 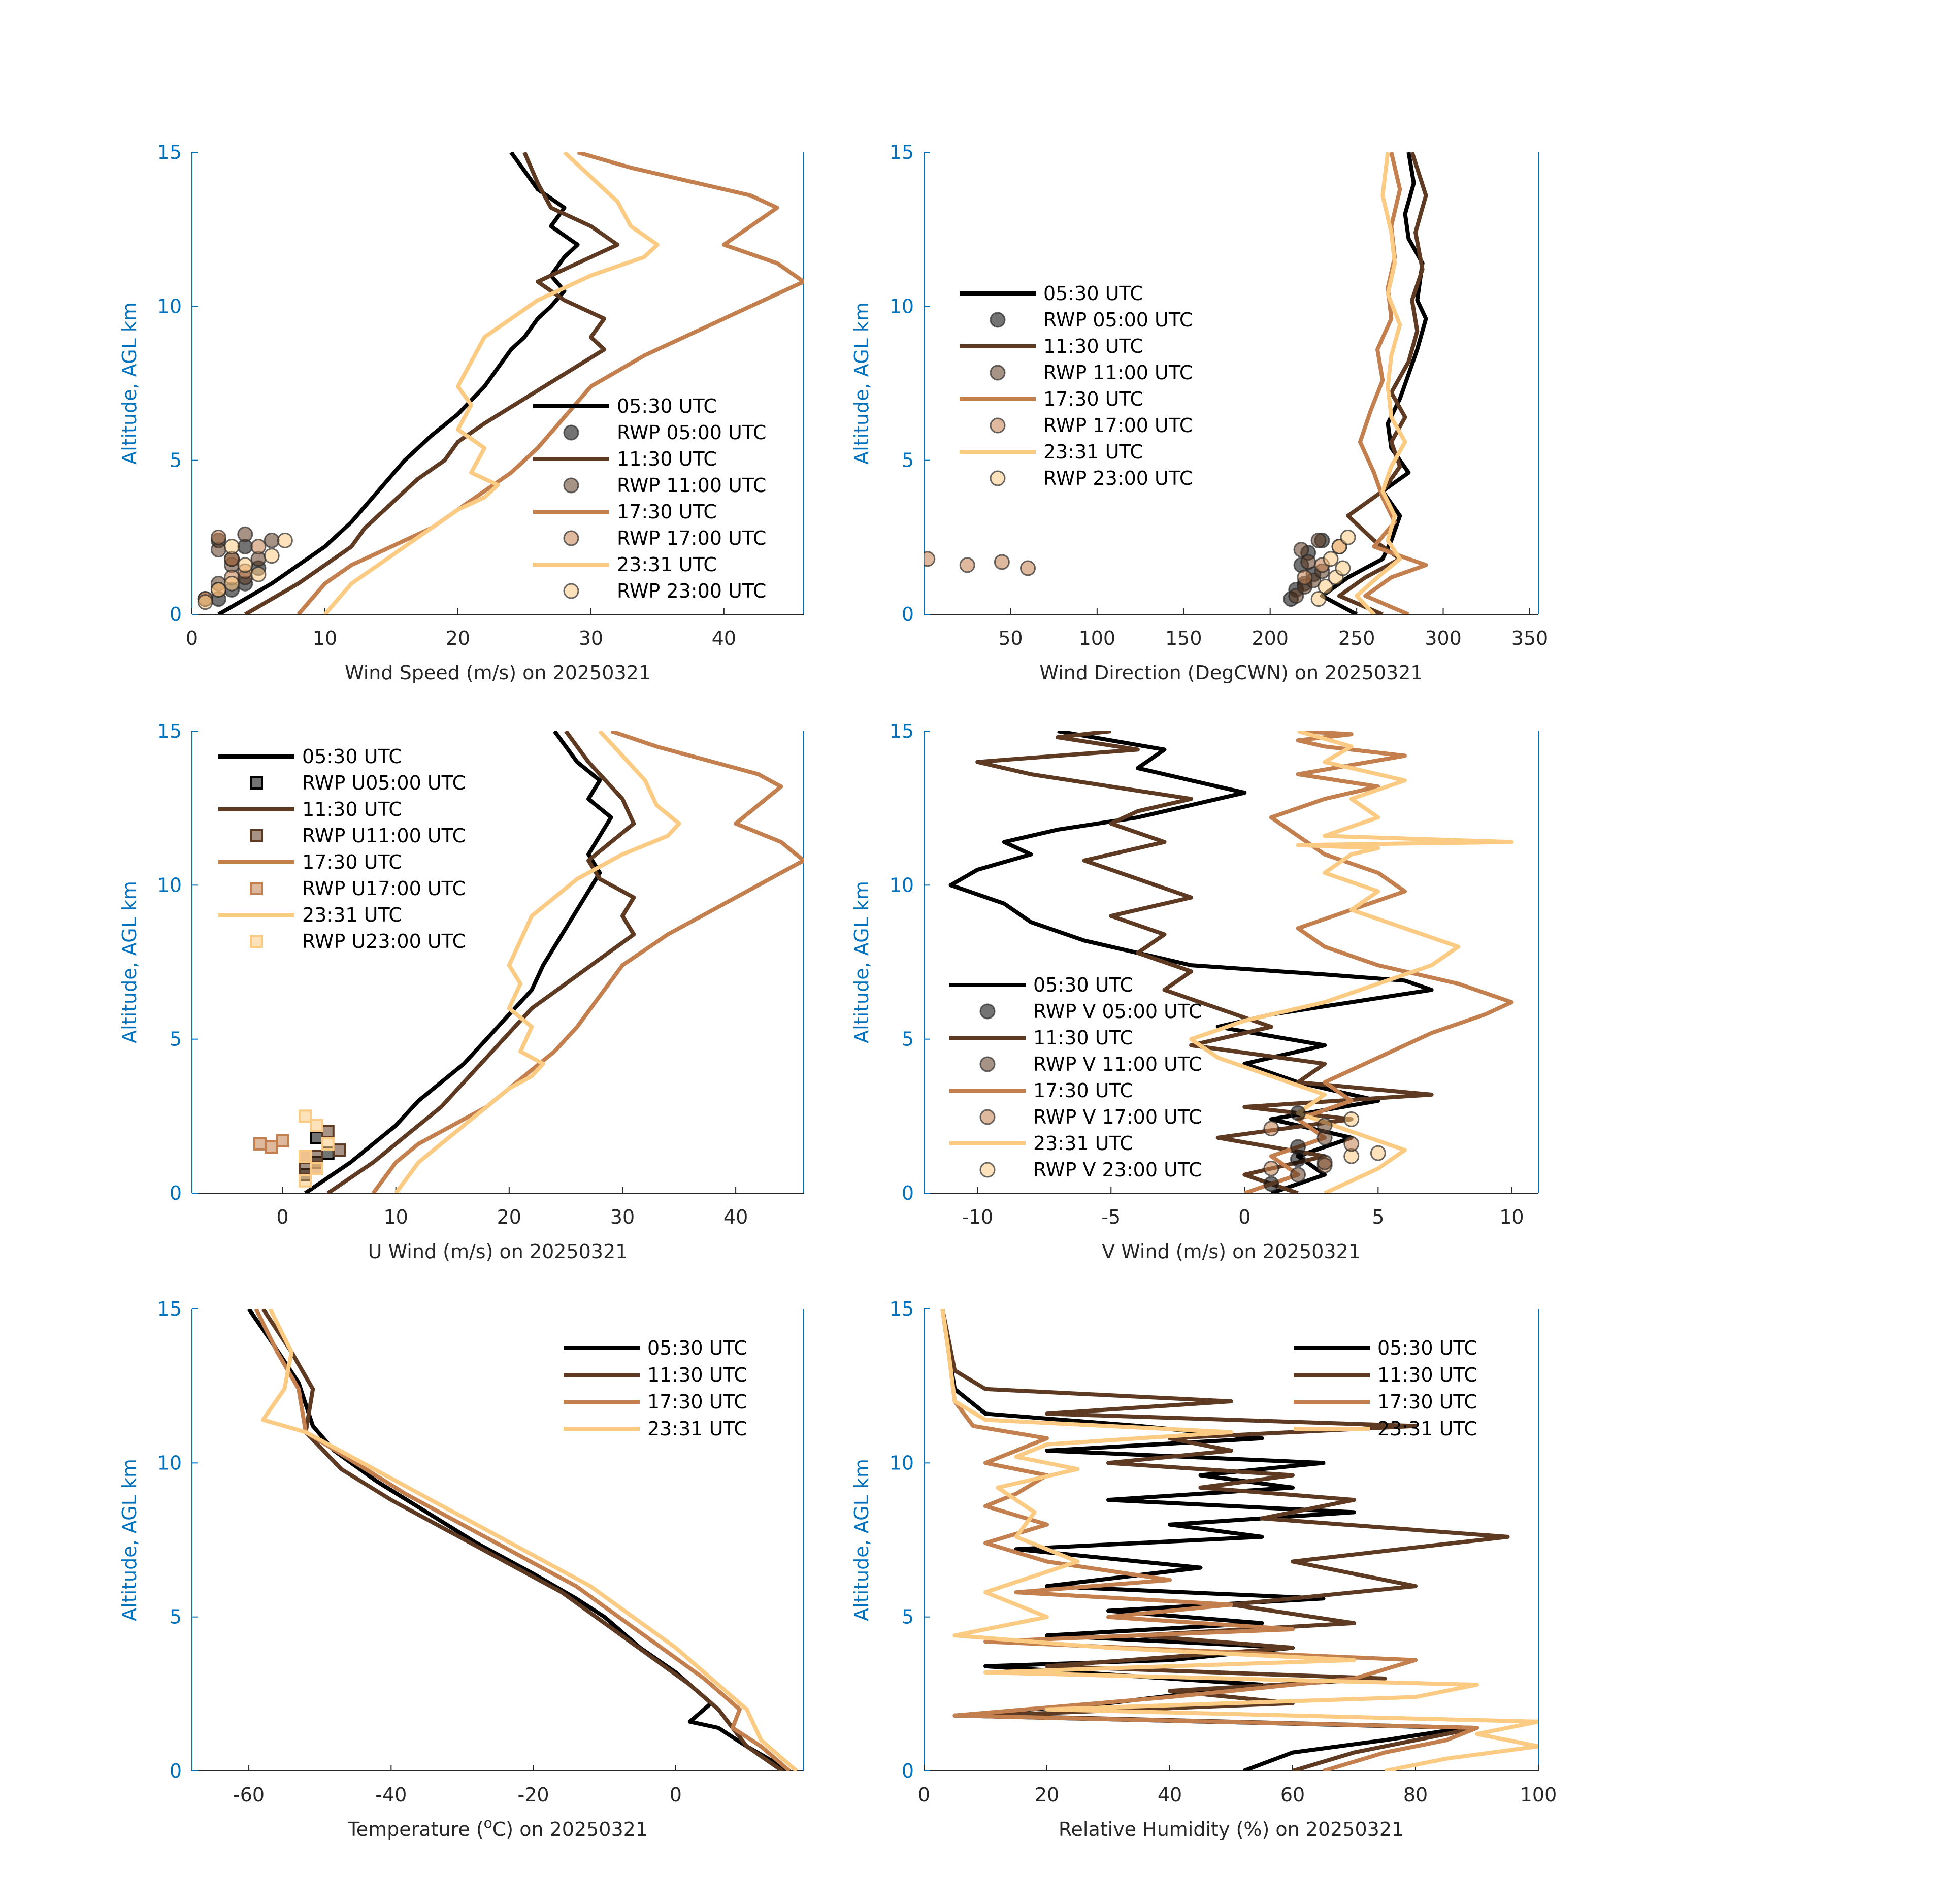 What do you see at coordinates (384, 783) in the screenshot?
I see `legend-entry: RWP U05:00 UTC` at bounding box center [384, 783].